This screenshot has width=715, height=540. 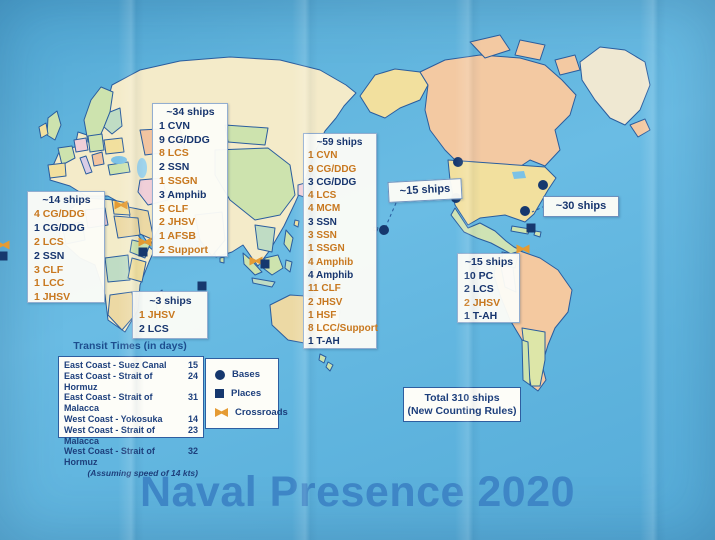 What do you see at coordinates (54, 125) in the screenshot?
I see `great-britain` at bounding box center [54, 125].